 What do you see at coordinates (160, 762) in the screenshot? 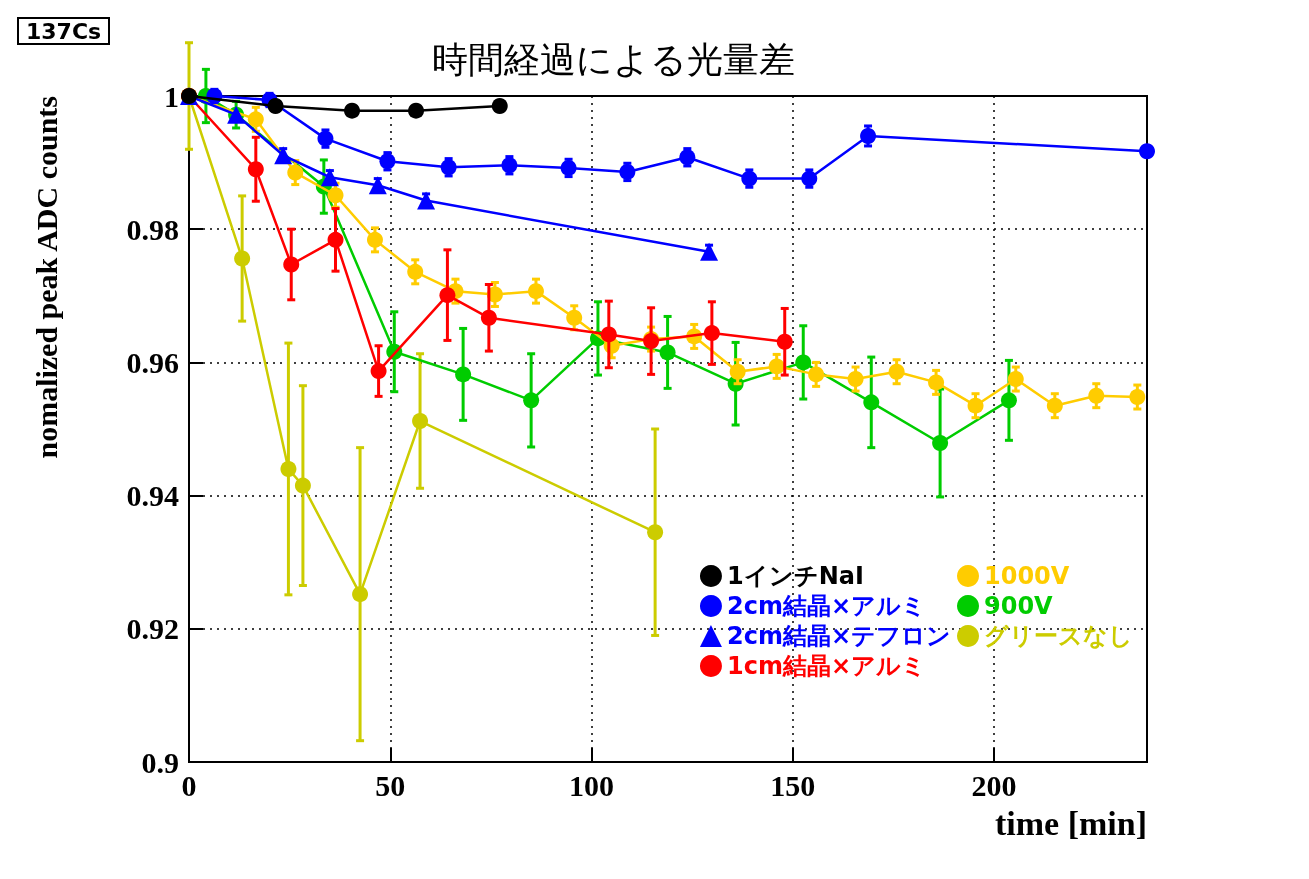
I see `y-tick-label: 0.9` at bounding box center [160, 762].